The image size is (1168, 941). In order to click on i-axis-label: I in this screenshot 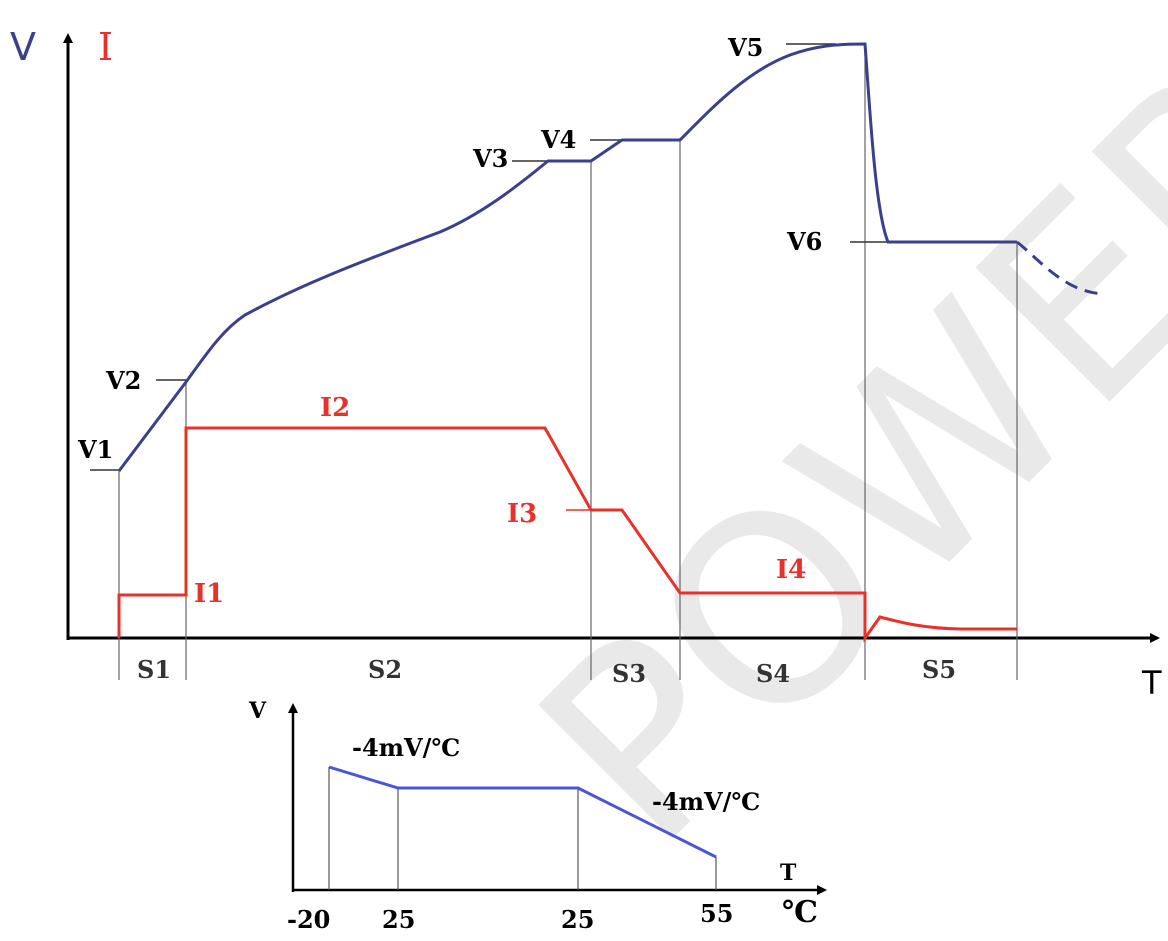, I will do `click(105, 47)`.